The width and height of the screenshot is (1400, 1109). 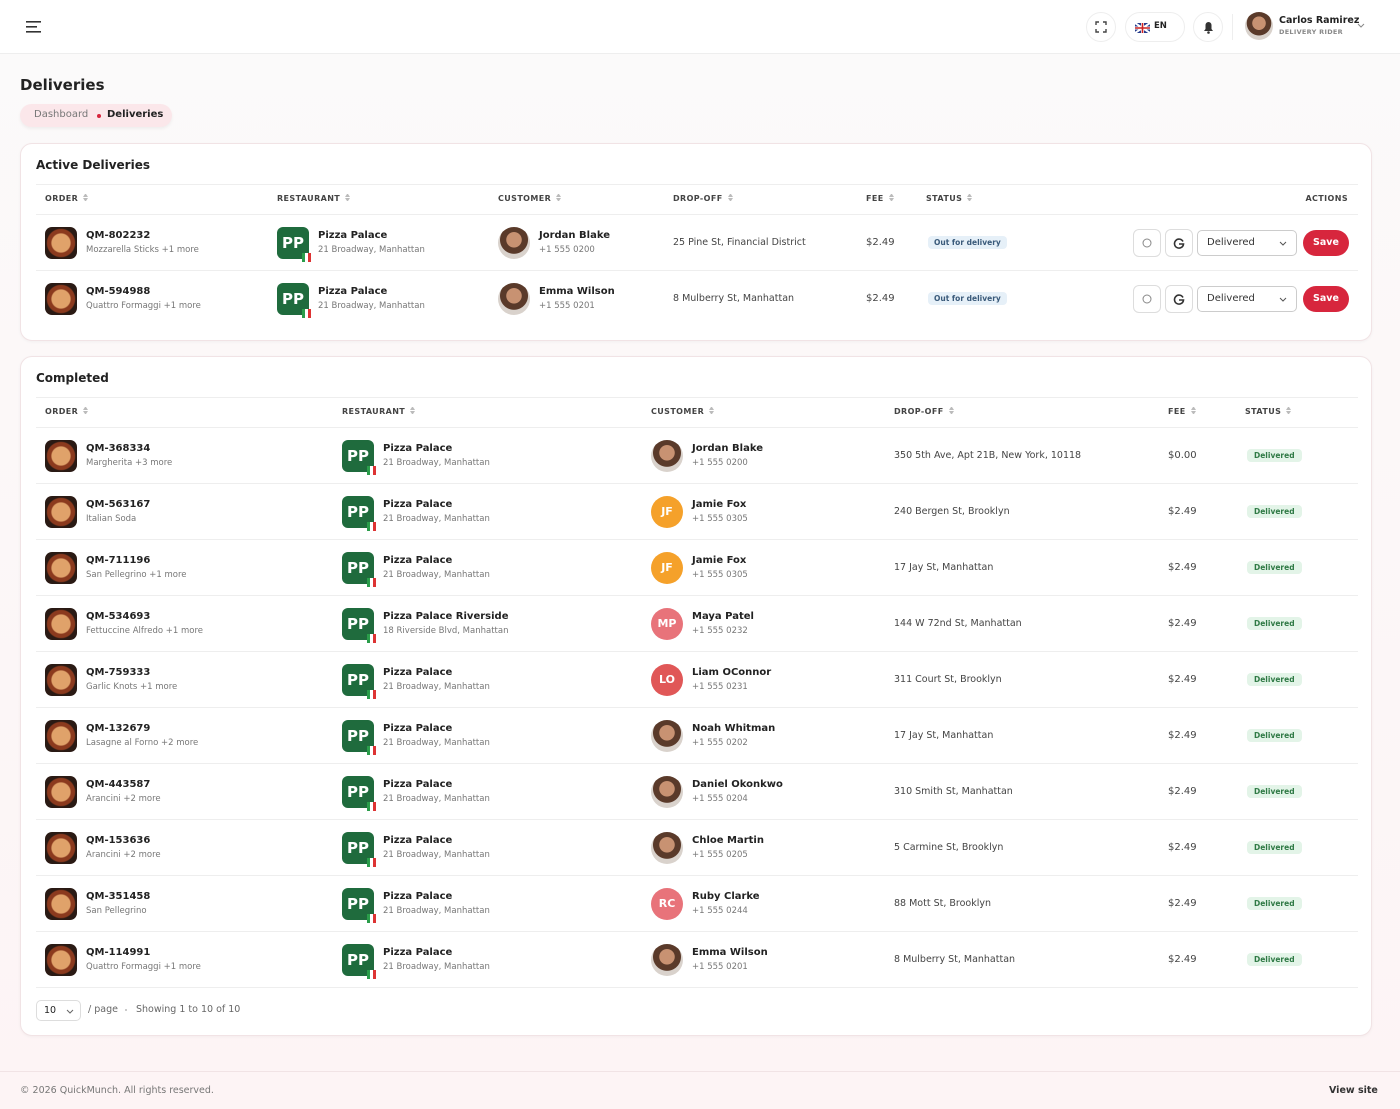 I want to click on select-value: Delivered, so click(x=1231, y=242).